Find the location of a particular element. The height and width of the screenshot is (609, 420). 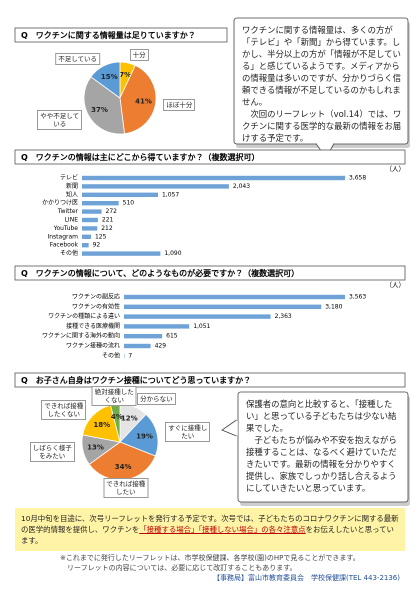

pie-value-label: 41% is located at coordinates (143, 102).